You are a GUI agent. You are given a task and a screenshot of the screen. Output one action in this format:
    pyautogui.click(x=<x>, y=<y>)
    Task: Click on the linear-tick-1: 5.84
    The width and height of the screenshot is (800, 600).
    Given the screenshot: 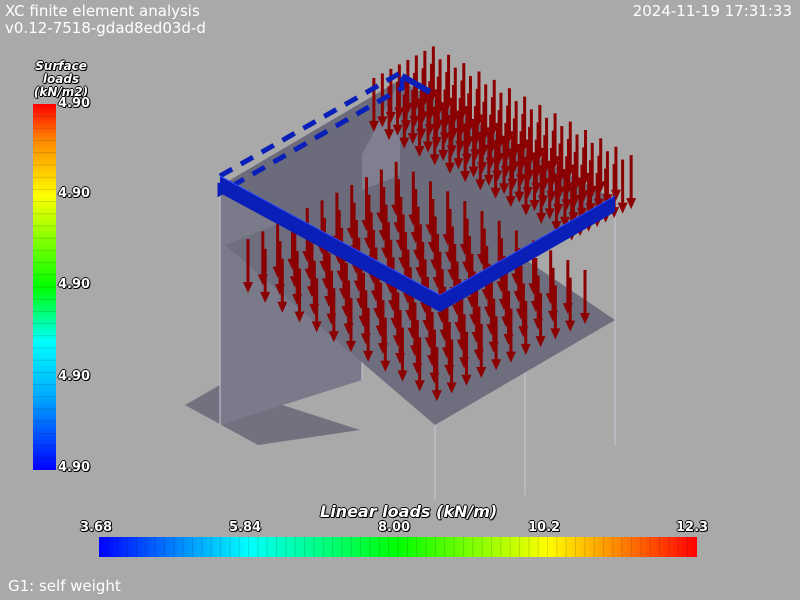 What is the action you would take?
    pyautogui.click(x=245, y=527)
    